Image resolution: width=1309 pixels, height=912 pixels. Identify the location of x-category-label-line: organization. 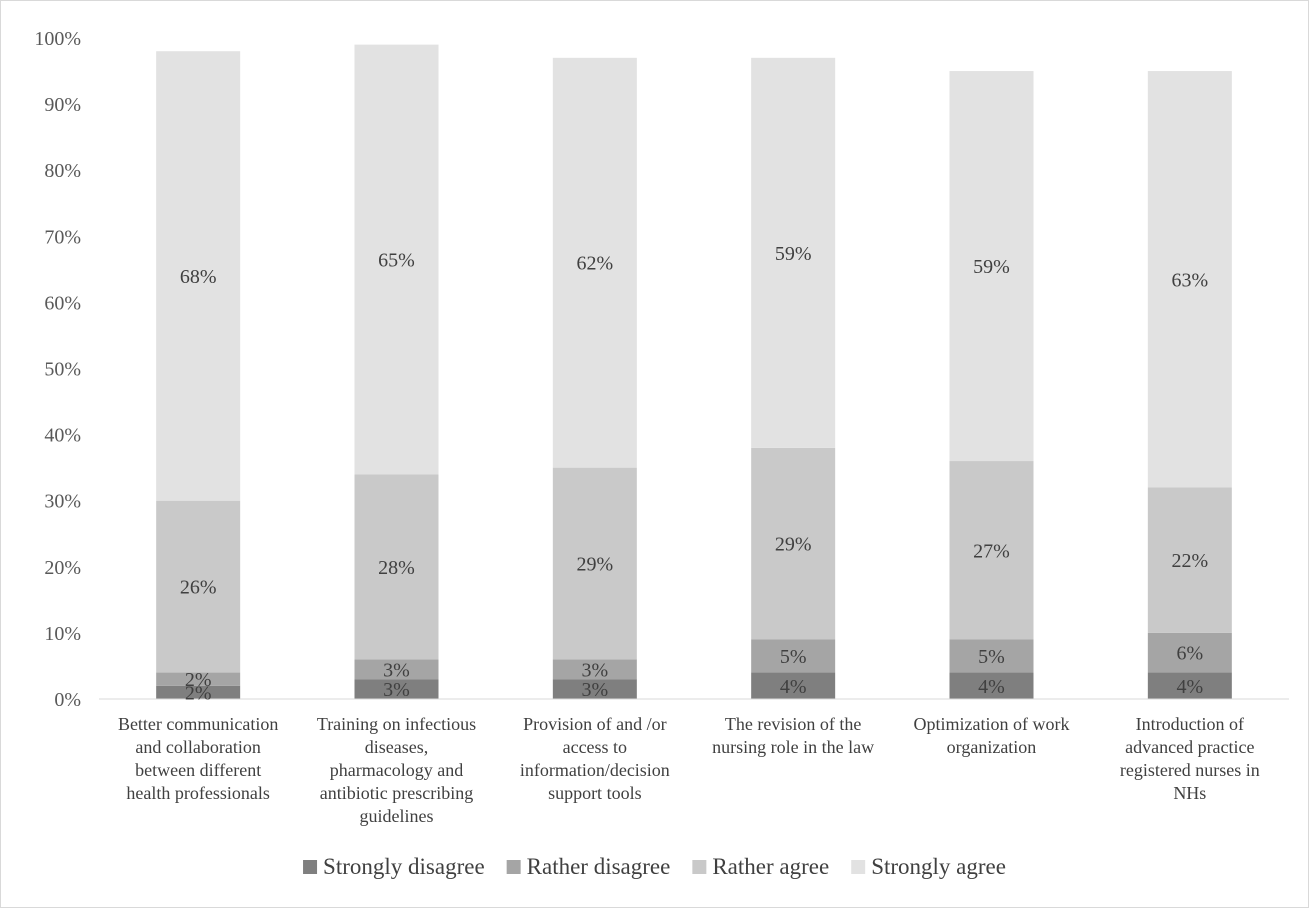
(992, 747).